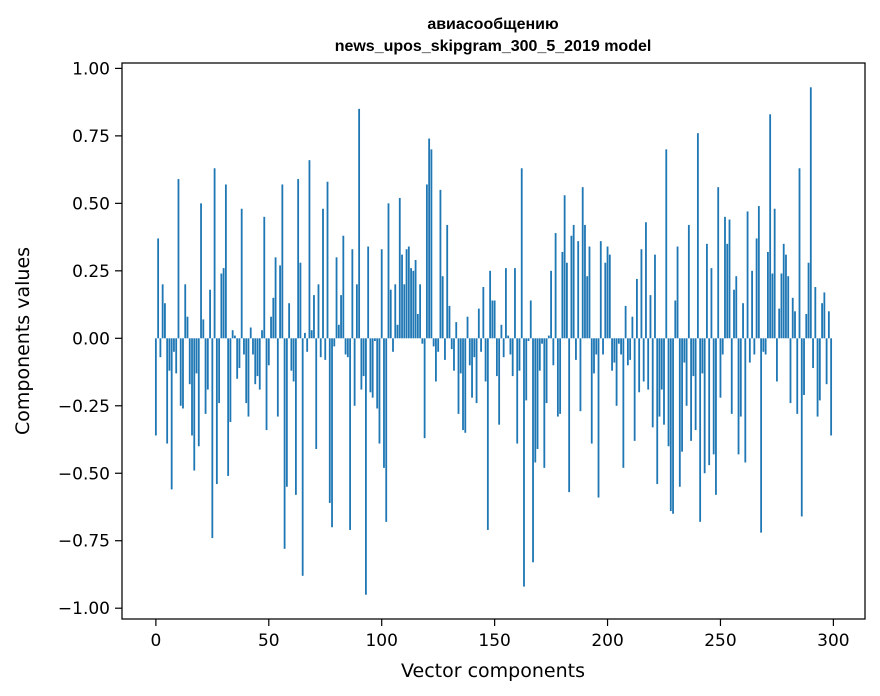 The width and height of the screenshot is (880, 696). What do you see at coordinates (90, 339) in the screenshot?
I see `y-axis-ticks: −1.00 −0.75 −0.50 −0.25 0.00 0.25 0.50 0.75 1.00` at bounding box center [90, 339].